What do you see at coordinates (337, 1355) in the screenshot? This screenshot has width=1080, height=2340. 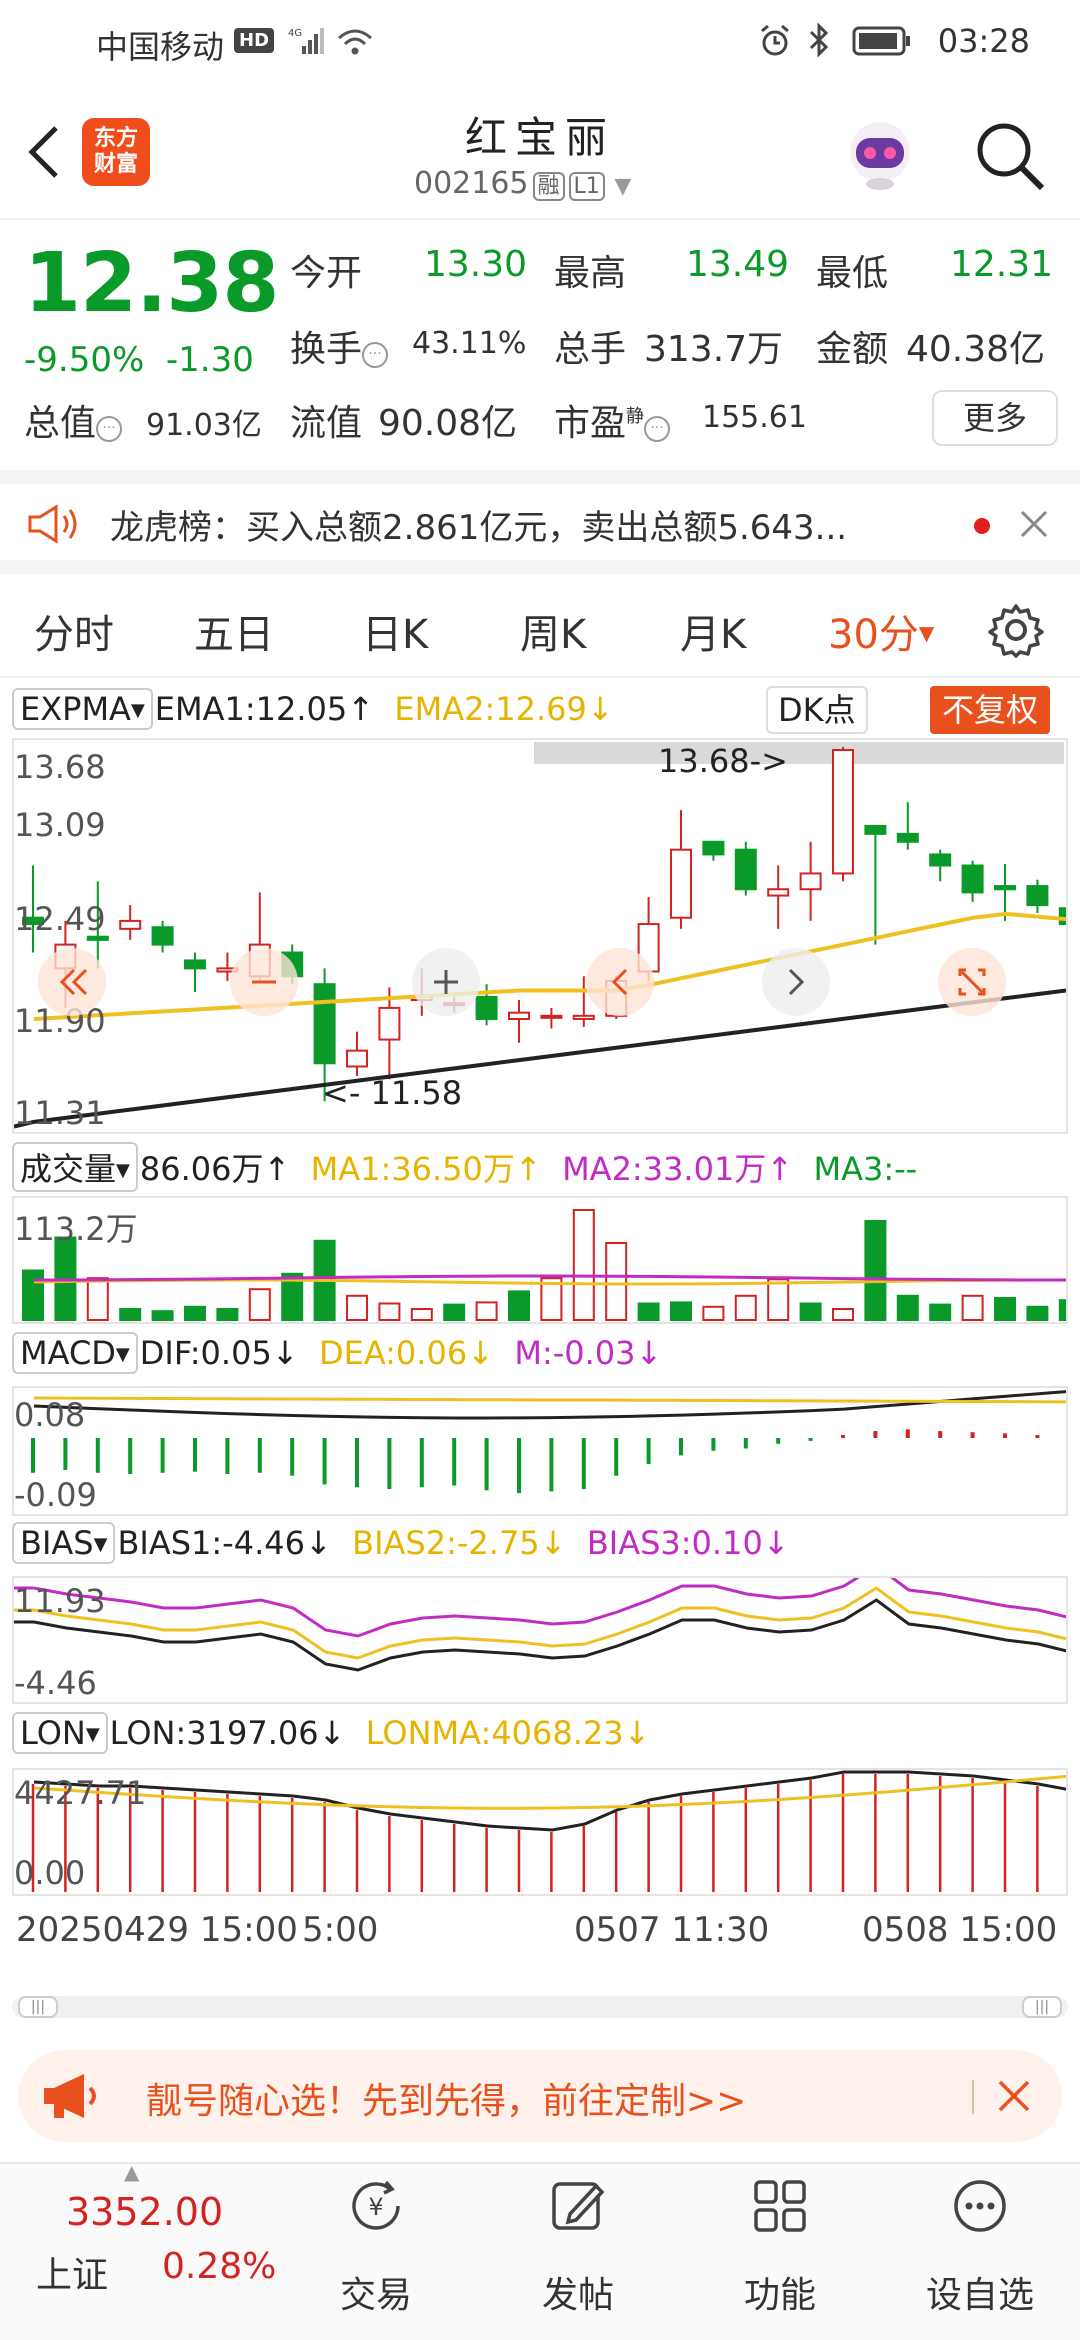 I see `macd-legend: MACD▼ DIF:0.05↓ DEA:0.06↓ M:-0.03↓` at bounding box center [337, 1355].